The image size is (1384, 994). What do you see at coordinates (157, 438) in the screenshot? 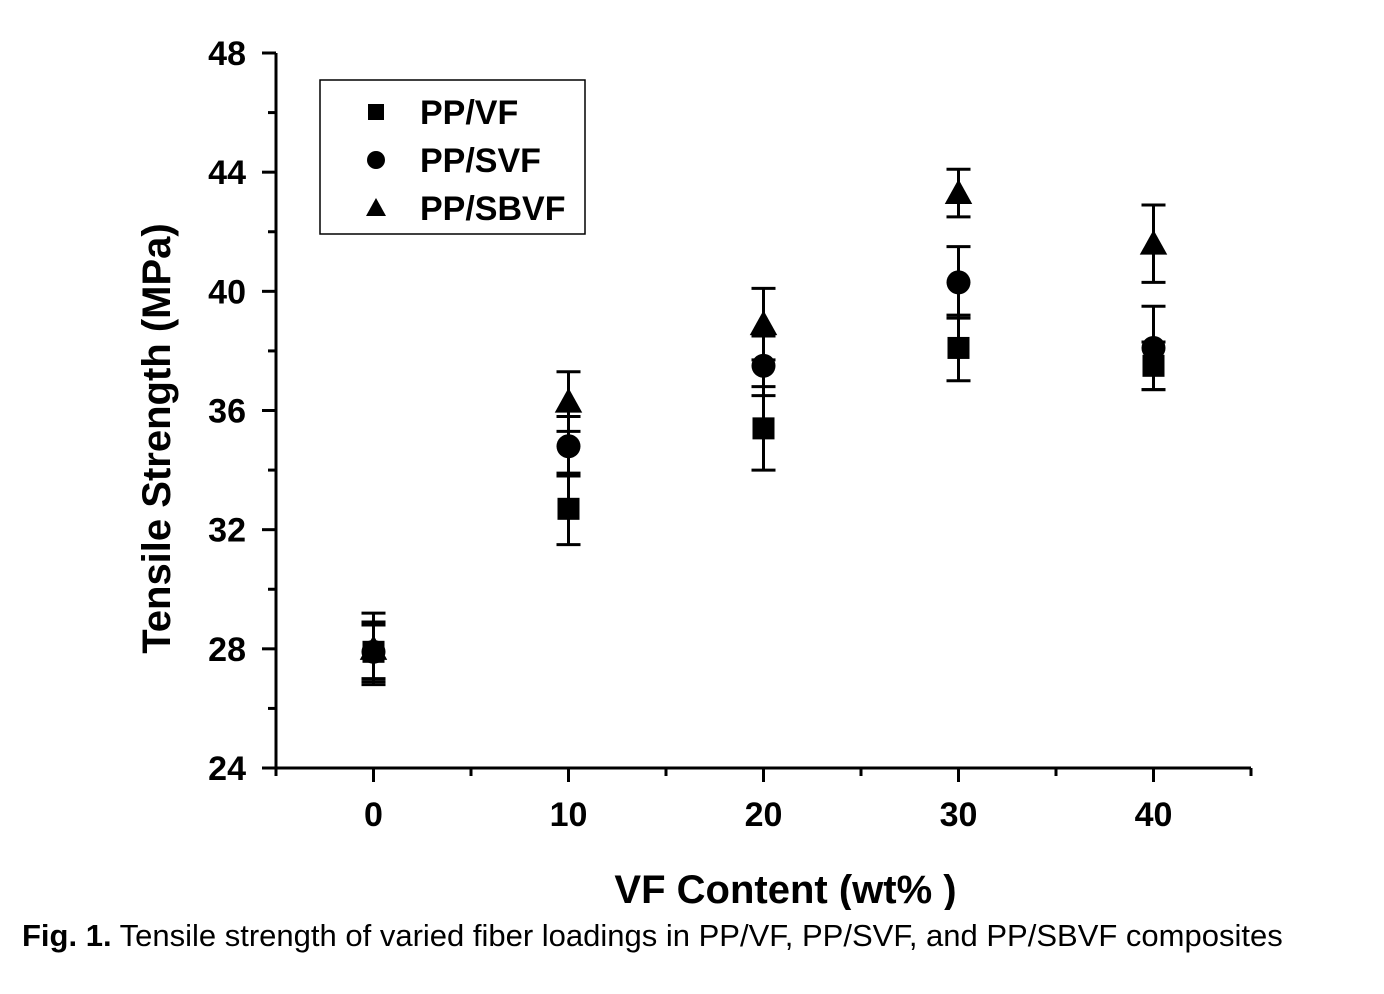
I see `y-axis-title: Tensile Strength (MPa)` at bounding box center [157, 438].